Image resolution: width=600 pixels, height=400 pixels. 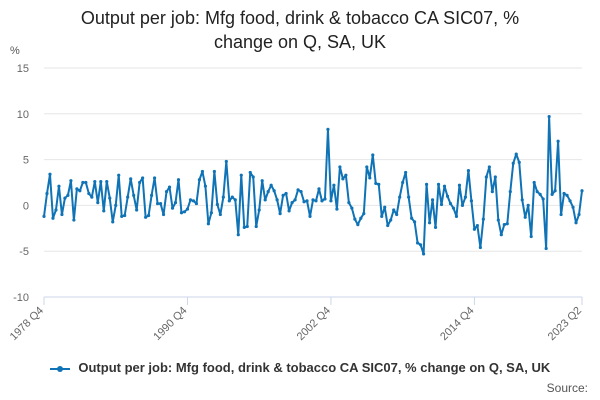 What do you see at coordinates (27, 324) in the screenshot?
I see `x-tick-label: 1978 Q4` at bounding box center [27, 324].